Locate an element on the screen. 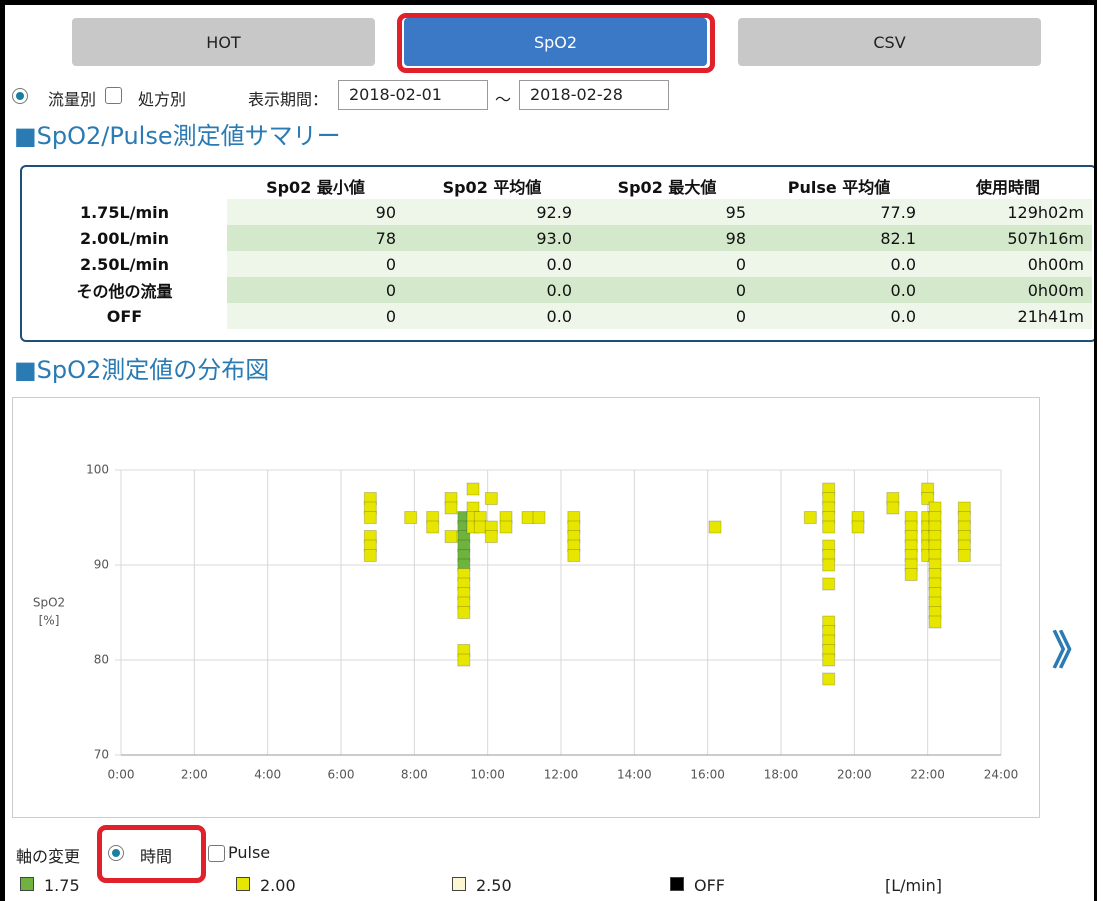  option-label: 時間 is located at coordinates (156, 856).